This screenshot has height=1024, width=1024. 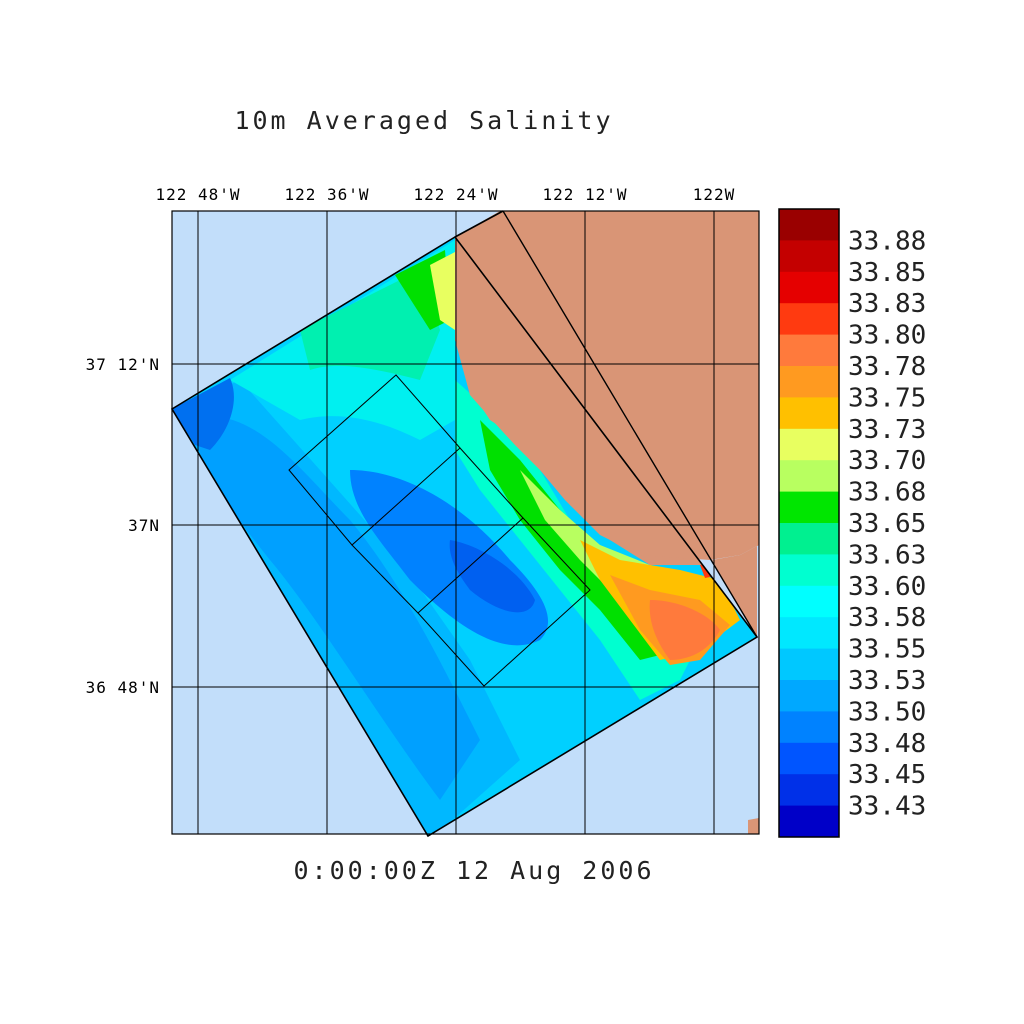 I want to click on colorbar-label: 33.85, so click(x=887, y=273).